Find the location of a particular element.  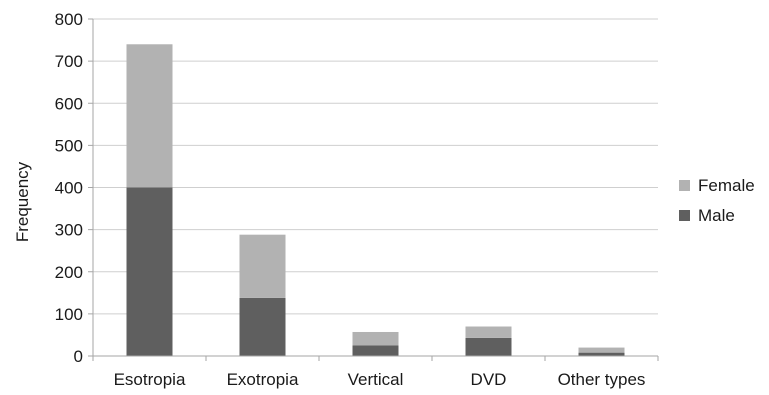

y-tick-label: 800 is located at coordinates (69, 19).